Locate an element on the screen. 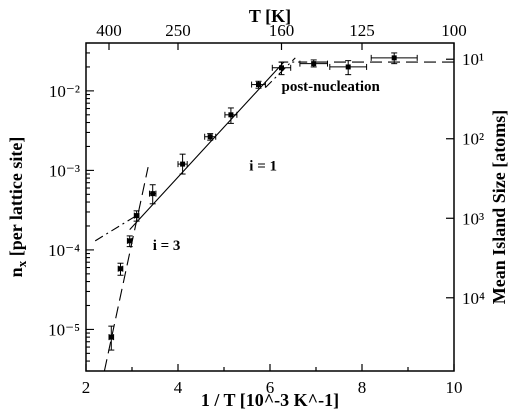 This screenshot has width=521, height=416. top-tick-label: 100 is located at coordinates (454, 30).